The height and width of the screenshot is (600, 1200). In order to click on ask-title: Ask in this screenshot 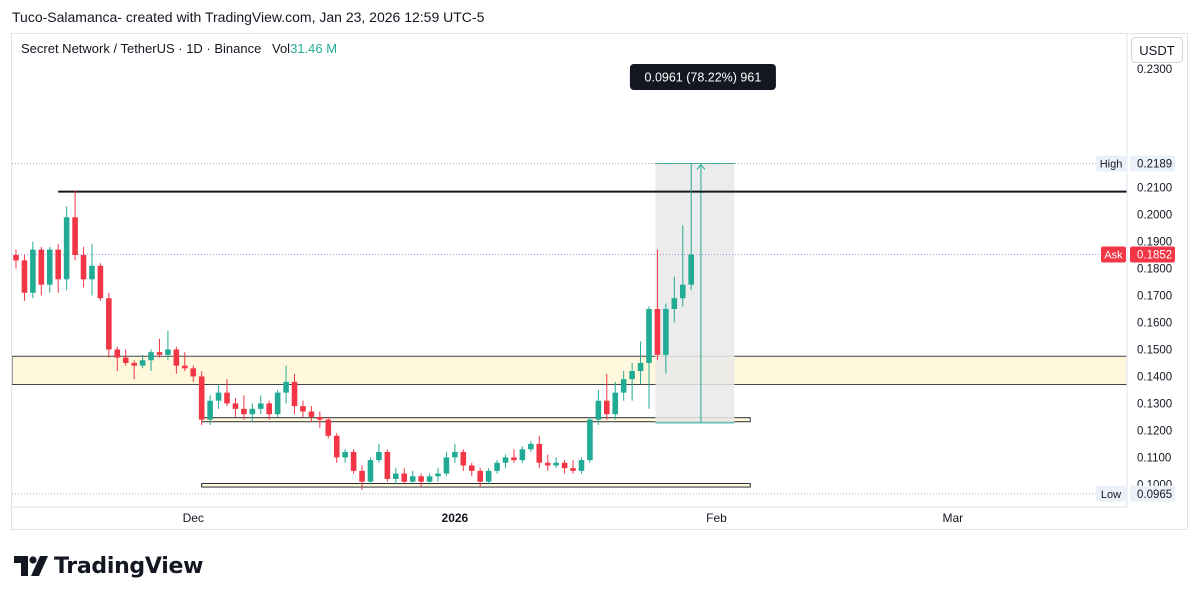, I will do `click(1113, 255)`.